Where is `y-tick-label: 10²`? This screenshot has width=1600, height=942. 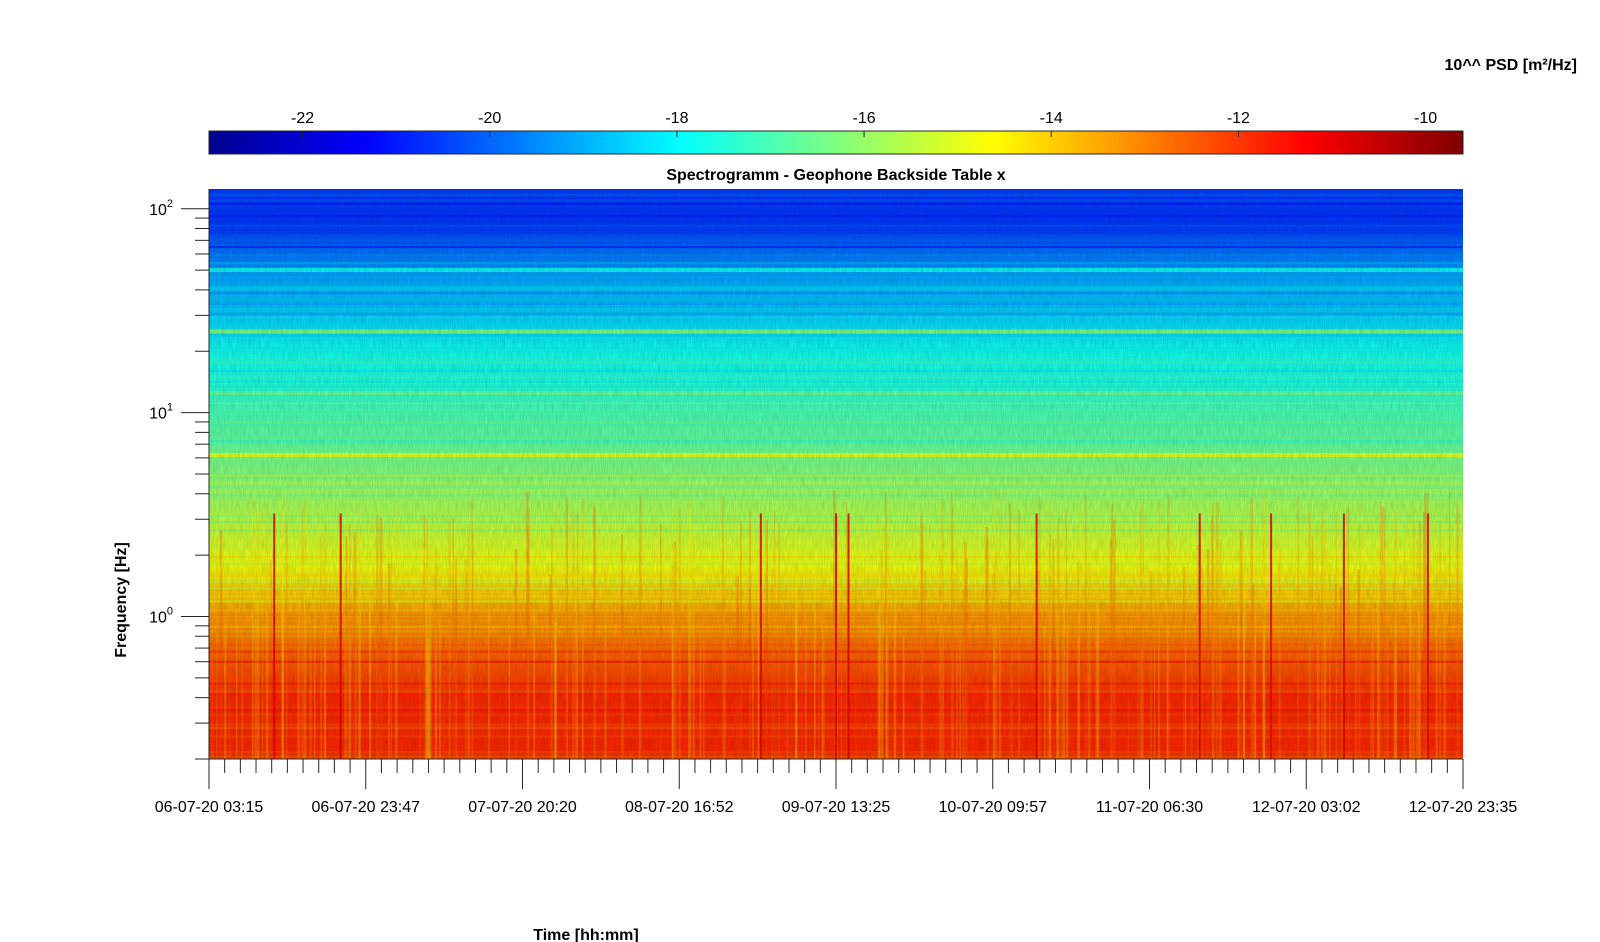 y-tick-label: 10² is located at coordinates (161, 208).